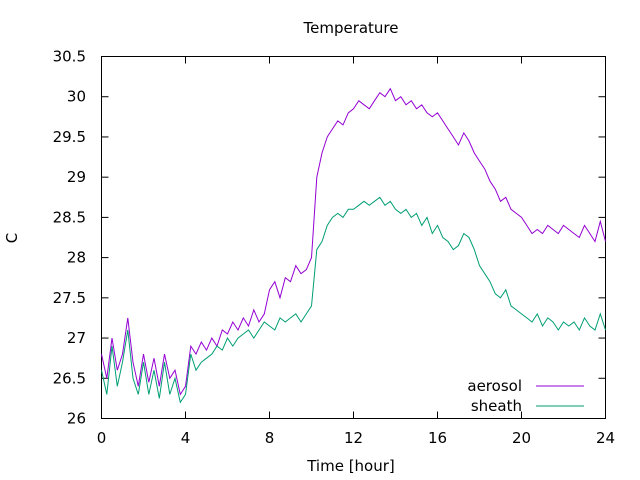  Describe the element at coordinates (69, 217) in the screenshot. I see `y-tick-label: 28.5` at that location.